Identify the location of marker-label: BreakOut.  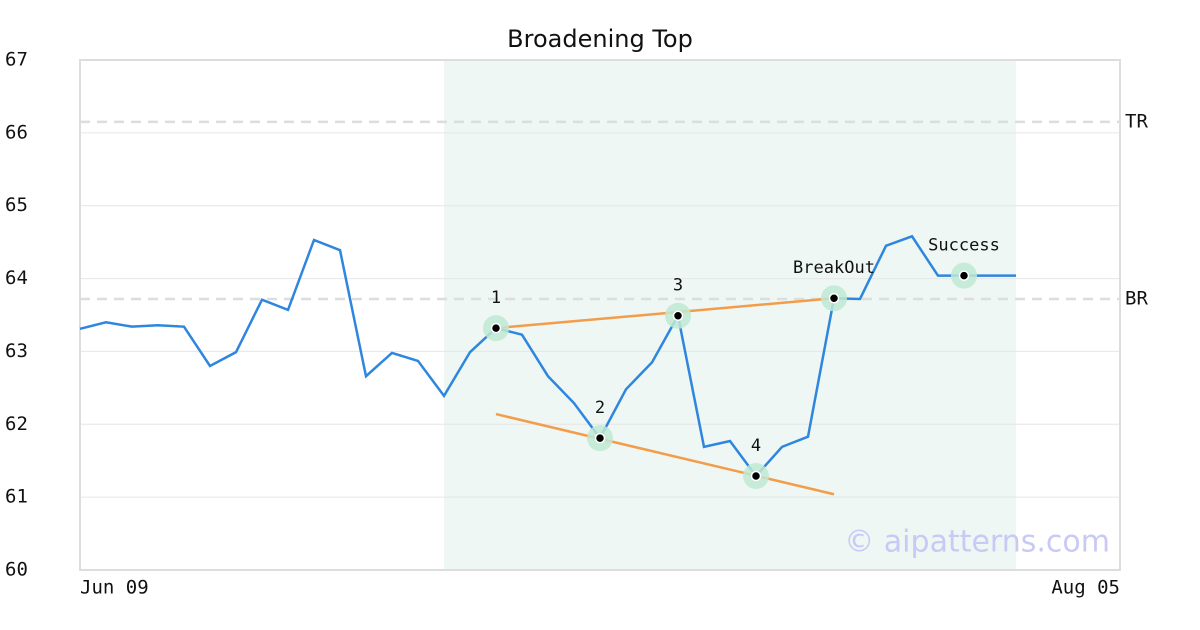
(834, 268).